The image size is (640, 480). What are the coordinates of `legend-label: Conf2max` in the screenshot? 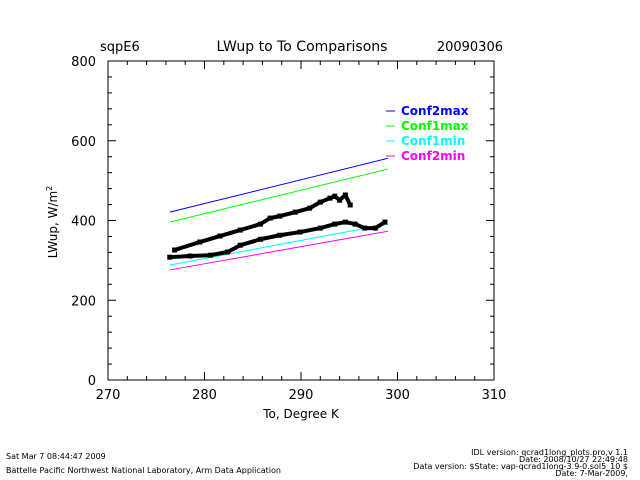 It's located at (435, 111).